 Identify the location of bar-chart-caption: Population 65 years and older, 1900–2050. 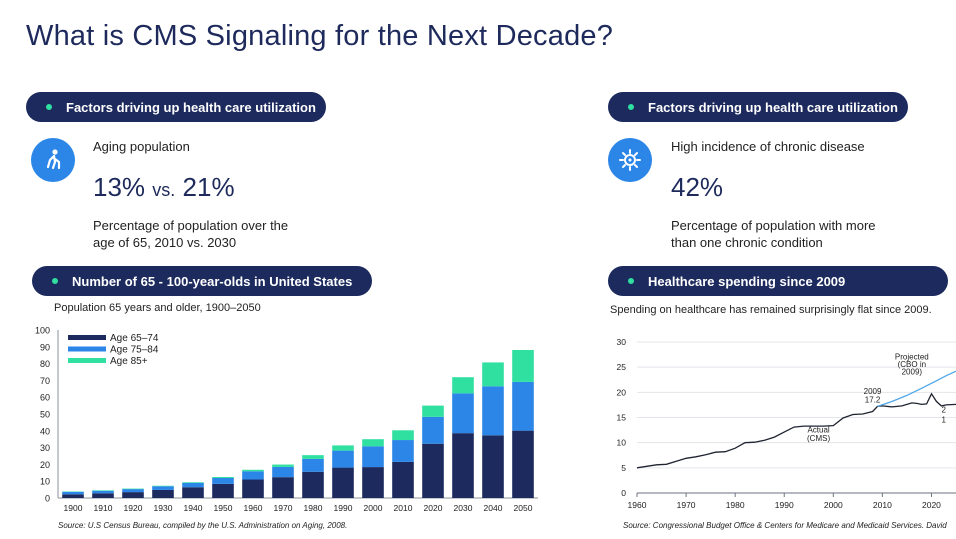
(157, 308).